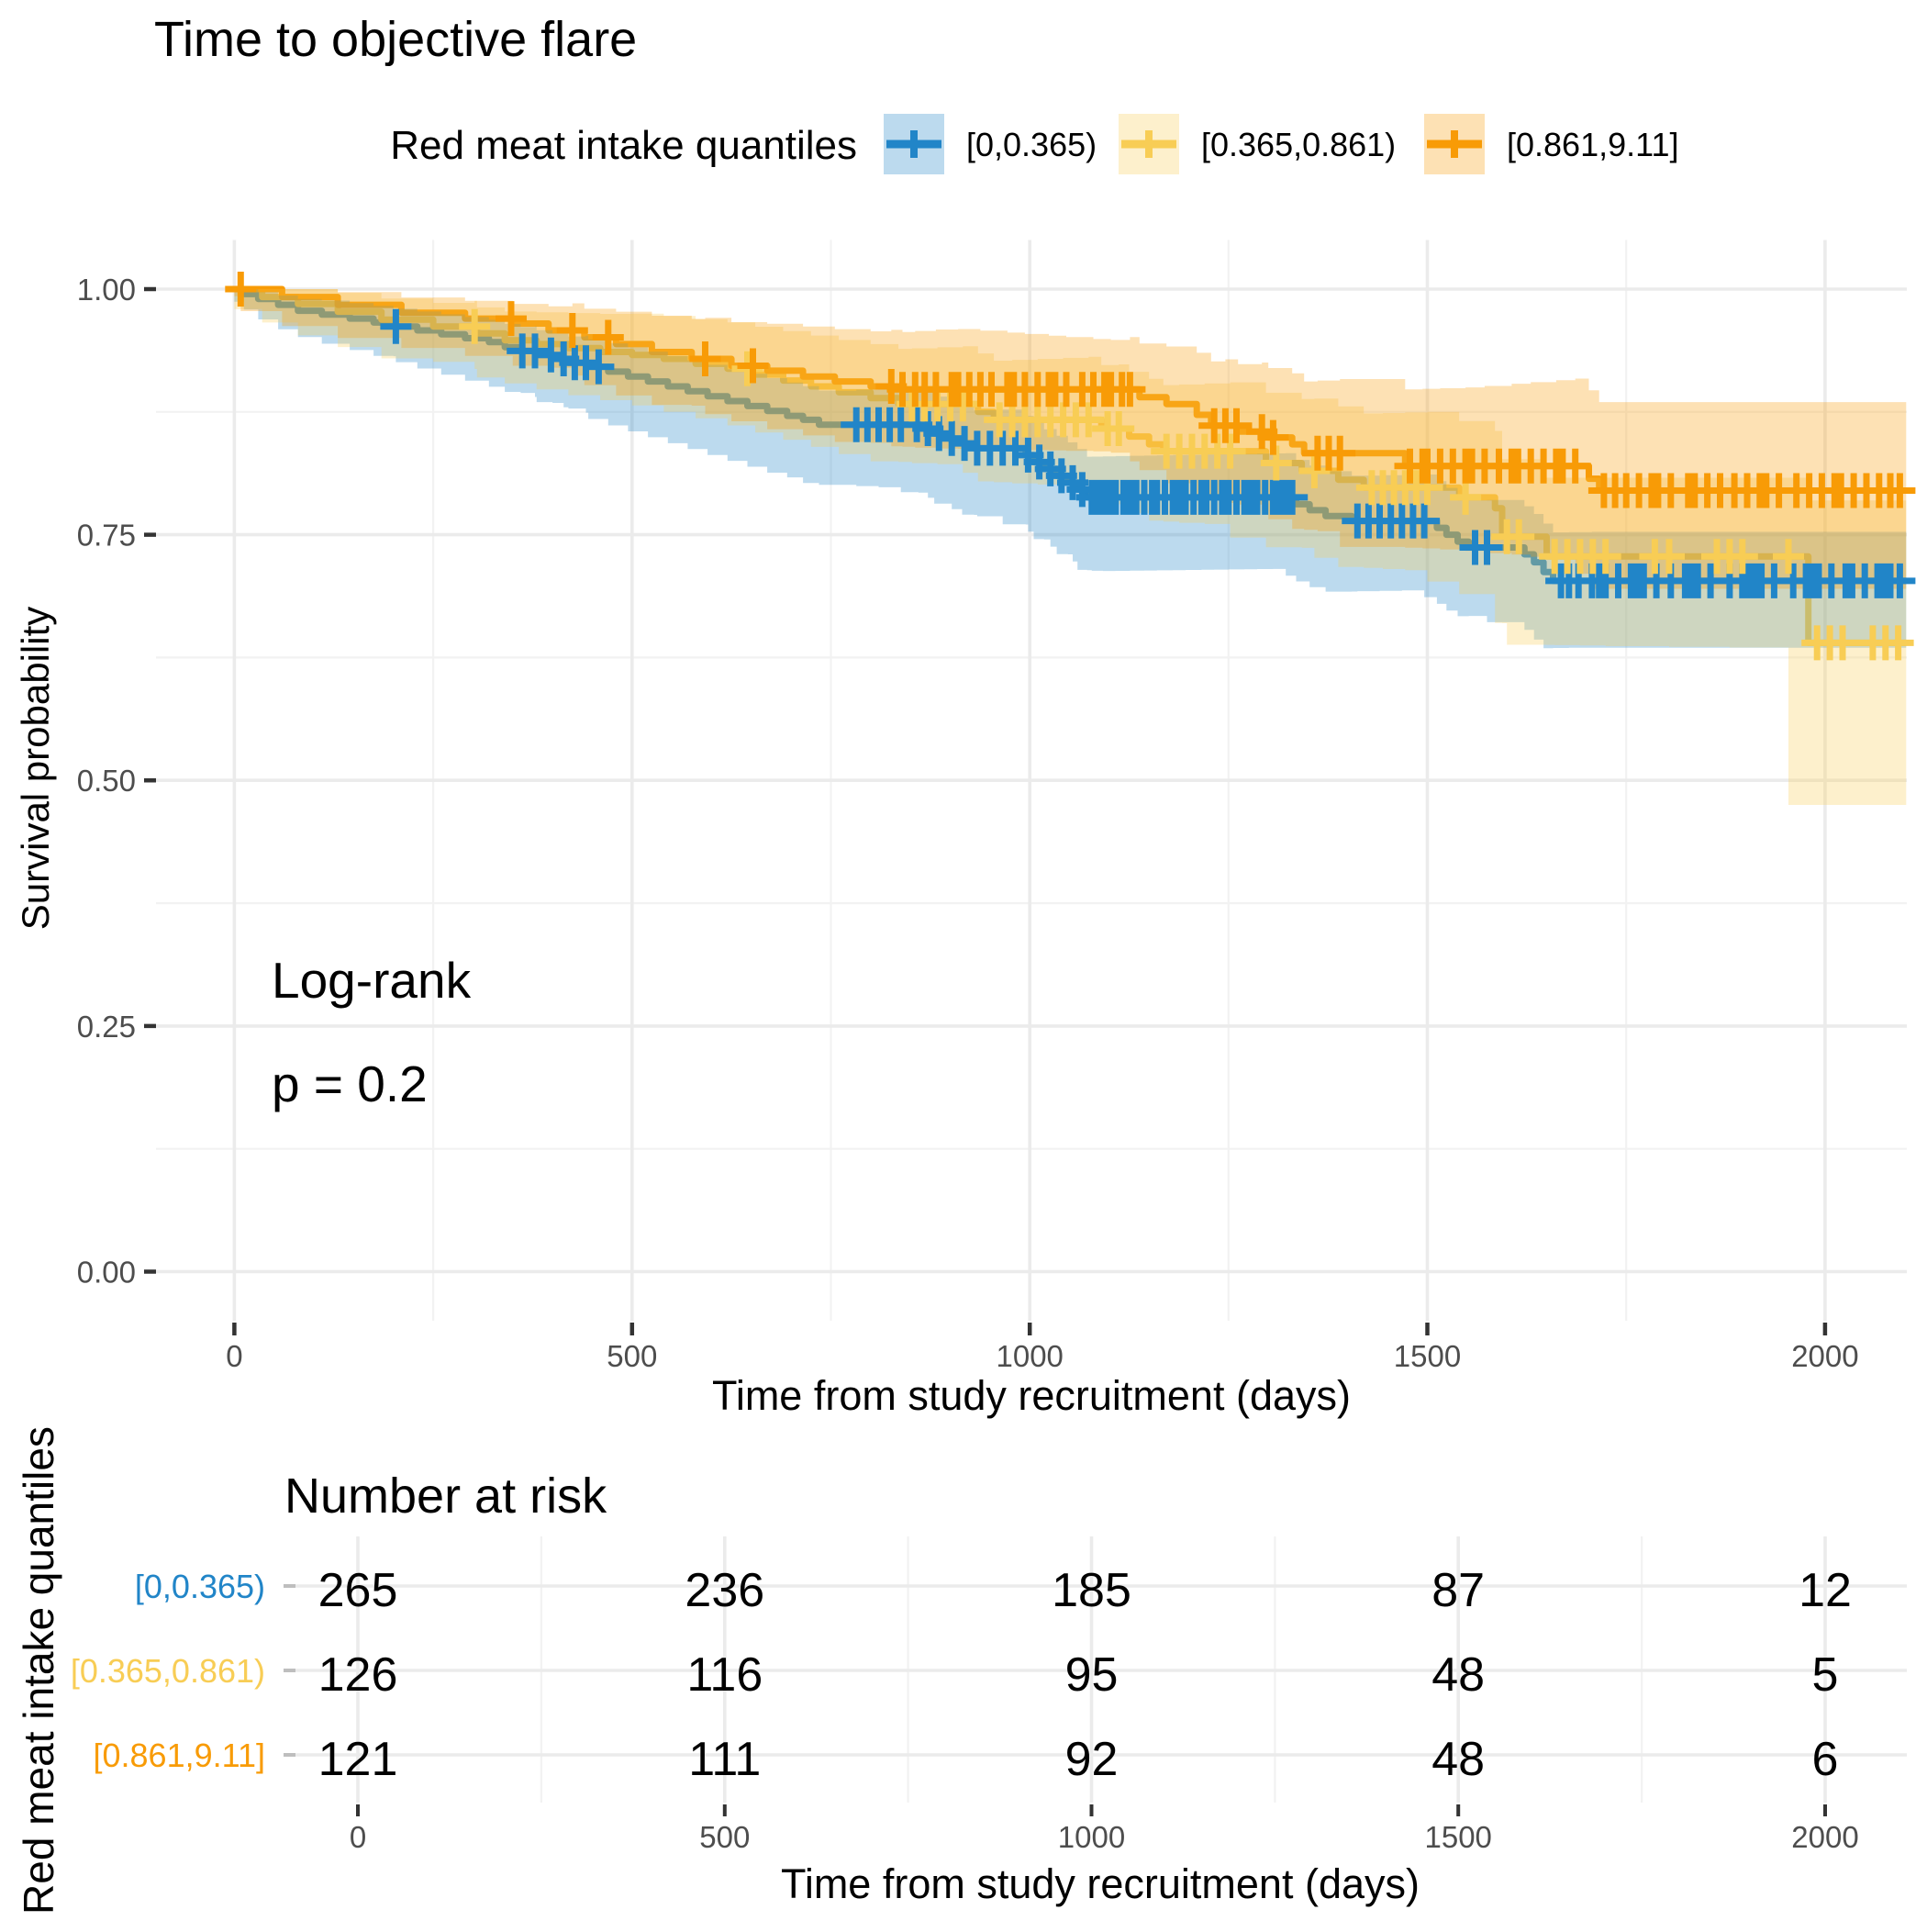 The height and width of the screenshot is (1932, 1927). What do you see at coordinates (106, 290) in the screenshot?
I see `svg-text: 1.00` at bounding box center [106, 290].